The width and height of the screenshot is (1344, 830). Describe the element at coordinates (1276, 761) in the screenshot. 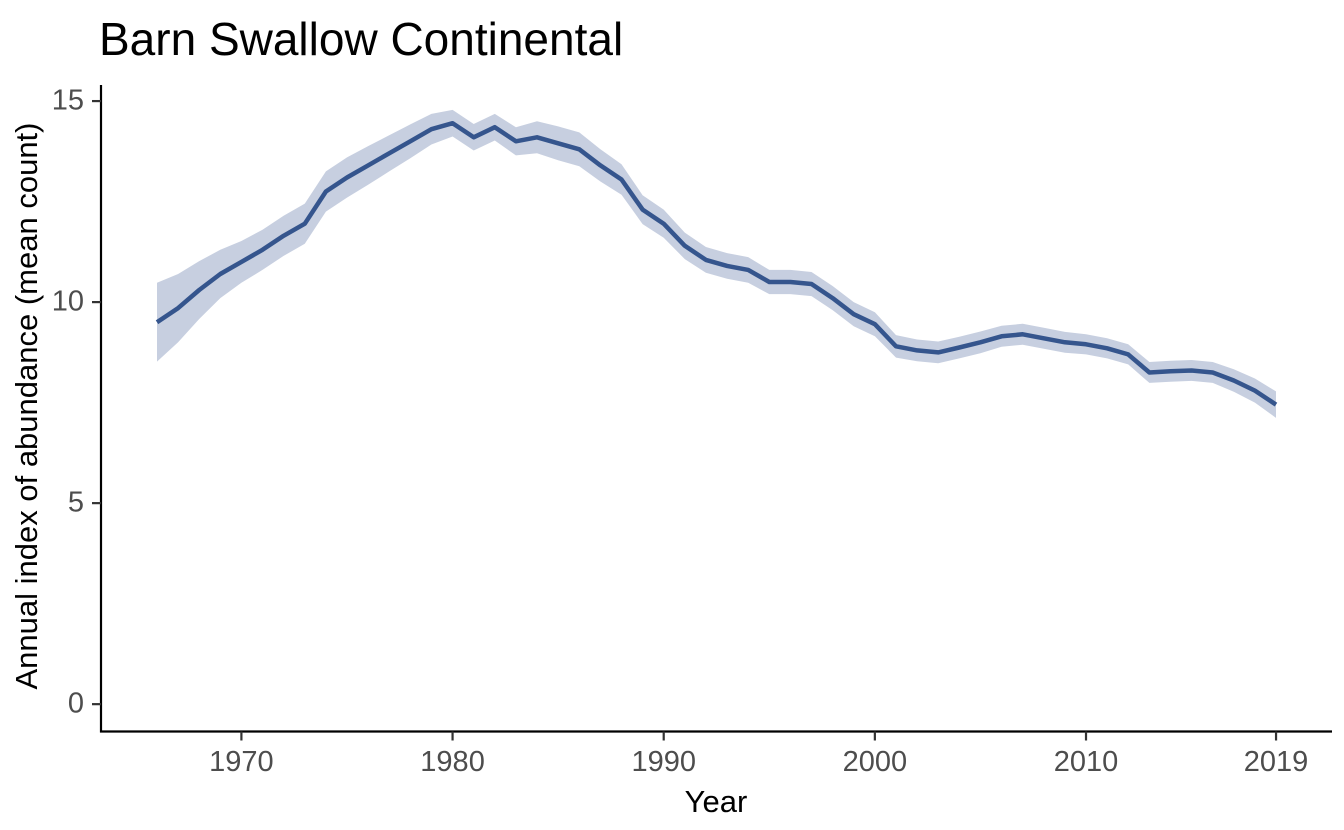

I see `x-tick-label: 2019` at that location.